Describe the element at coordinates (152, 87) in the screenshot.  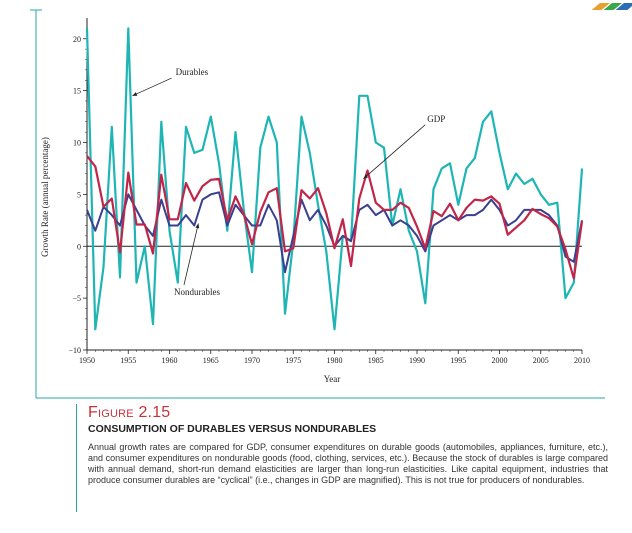
I see `annotation-pointer-durables` at that location.